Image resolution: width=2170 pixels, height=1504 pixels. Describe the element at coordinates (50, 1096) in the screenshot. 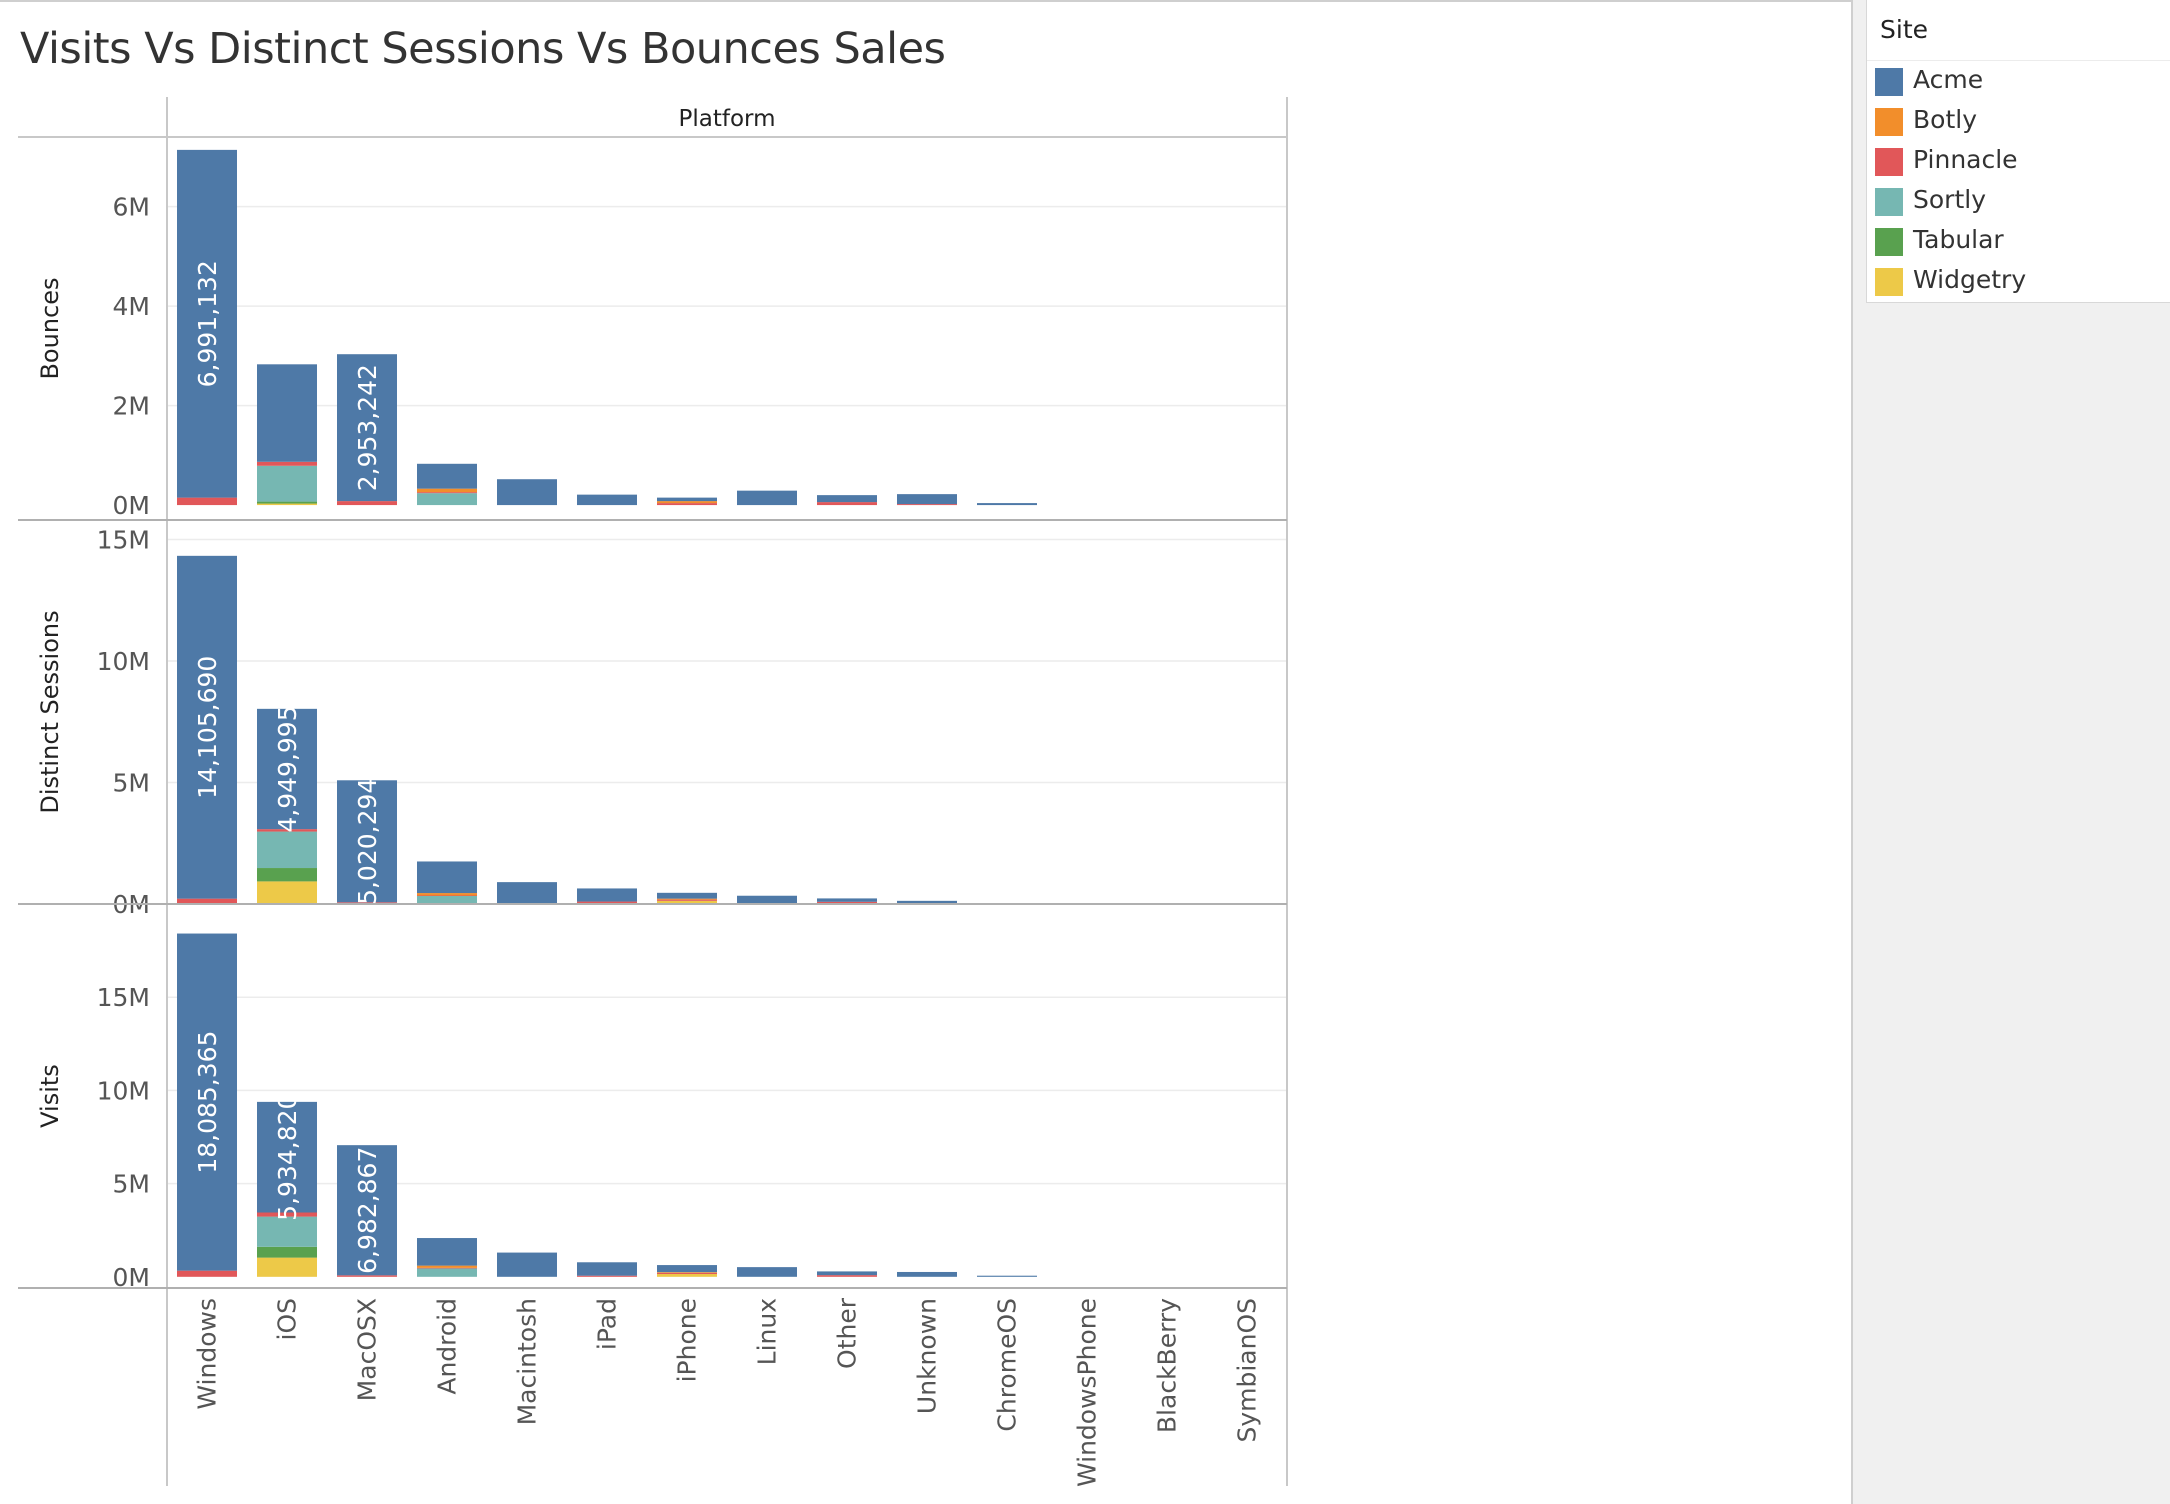

I see `y-axis-title: Visits` at that location.